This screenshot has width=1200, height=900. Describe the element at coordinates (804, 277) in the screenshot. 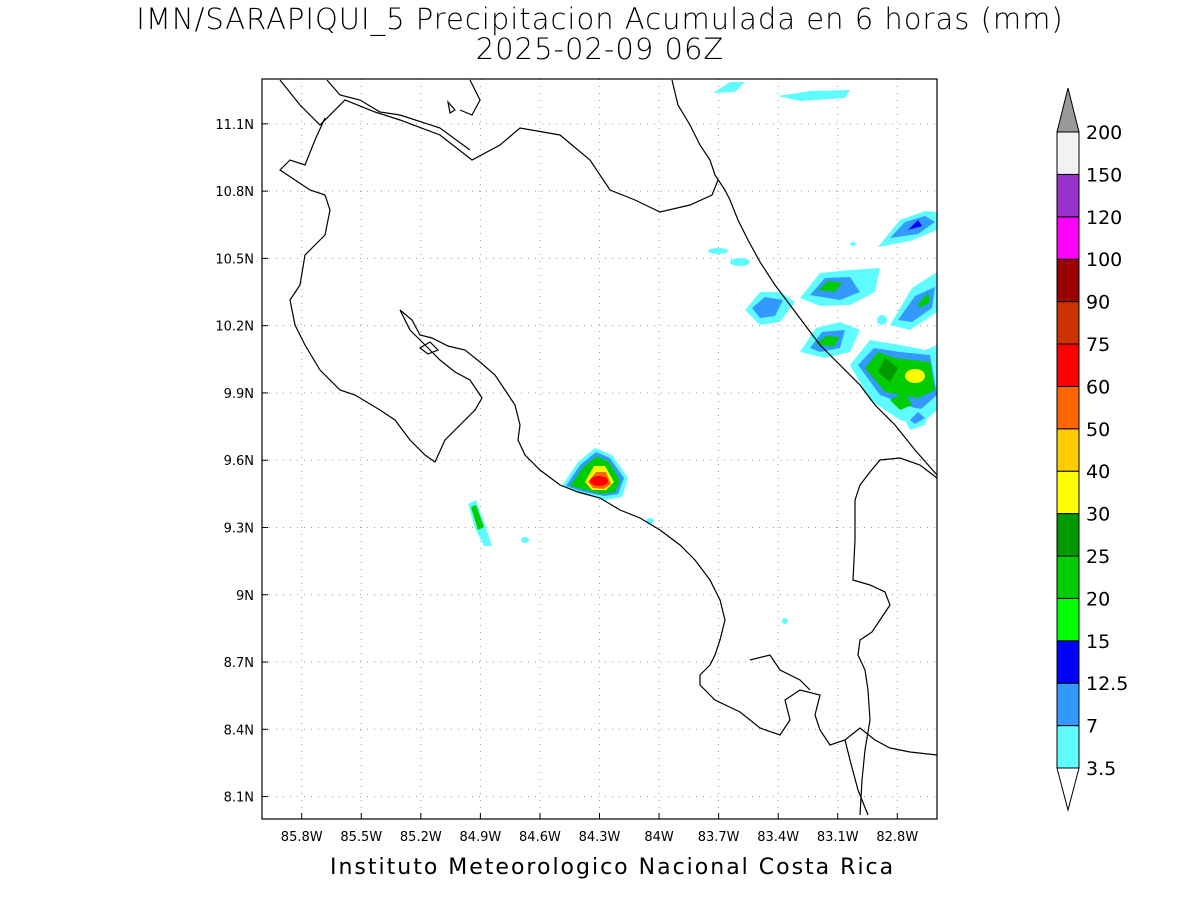

I see `caribbean-coast` at that location.